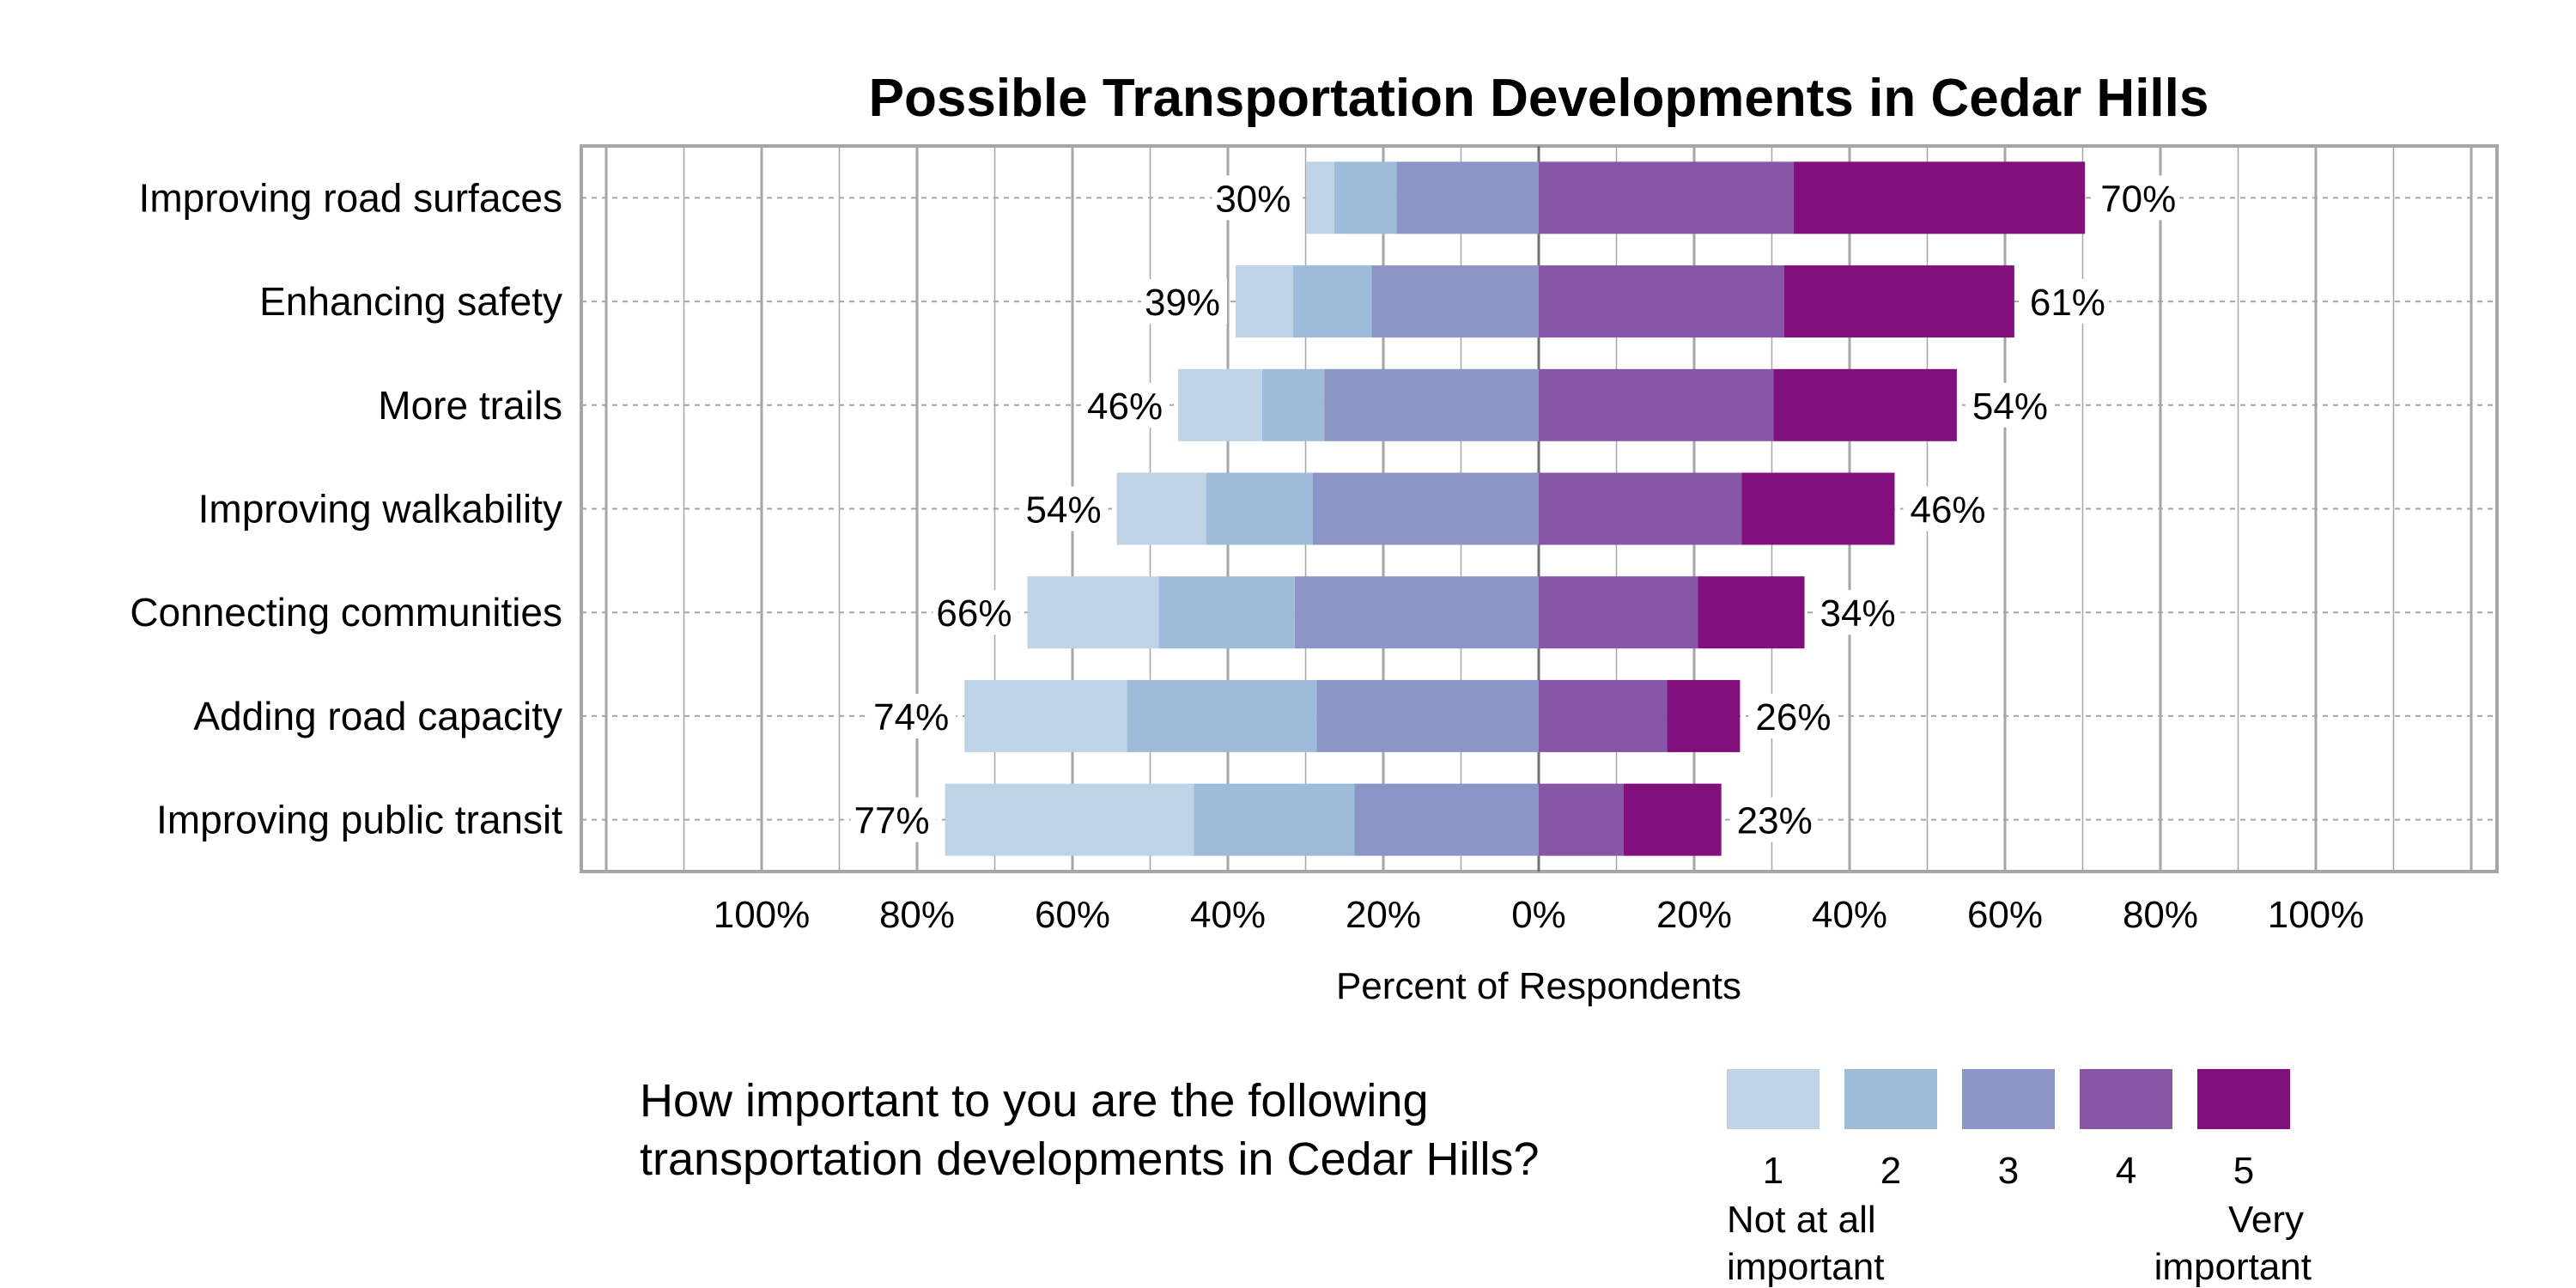 Image resolution: width=2576 pixels, height=1288 pixels. Describe the element at coordinates (2068, 303) in the screenshot. I see `data-label-right: 61%` at that location.